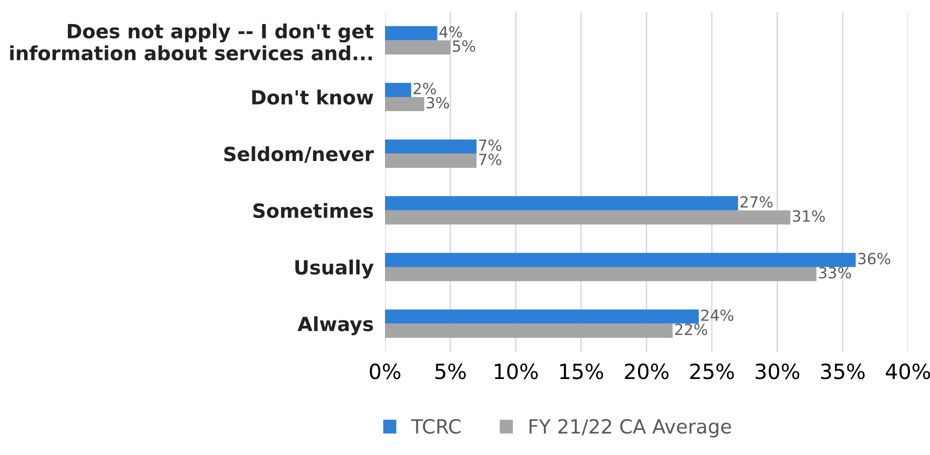 This screenshot has width=930, height=455. What do you see at coordinates (756, 202) in the screenshot?
I see `data-label: 27%` at bounding box center [756, 202].